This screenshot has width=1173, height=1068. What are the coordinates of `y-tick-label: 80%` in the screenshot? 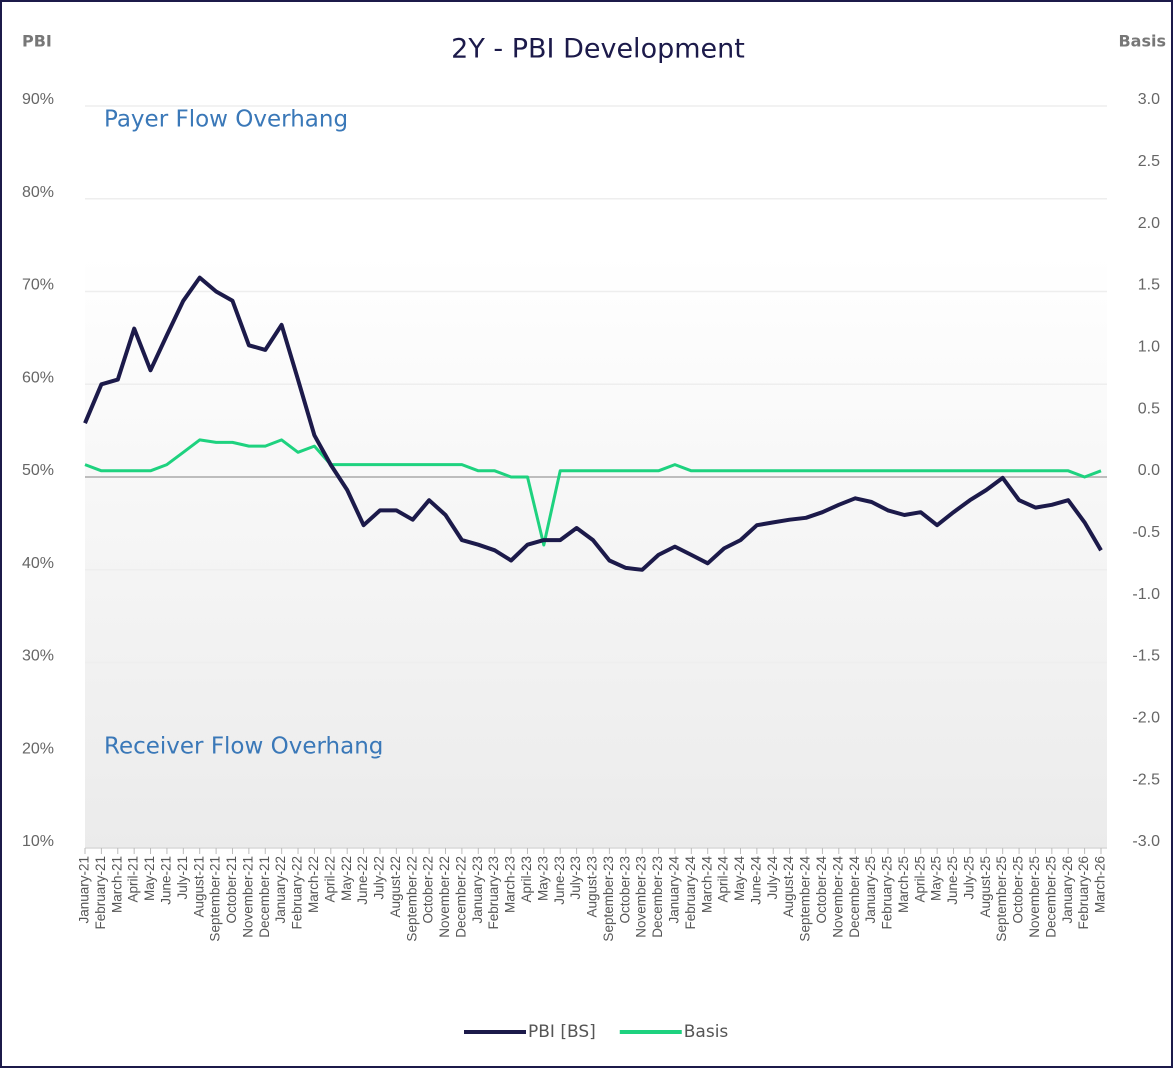 It's located at (38, 192).